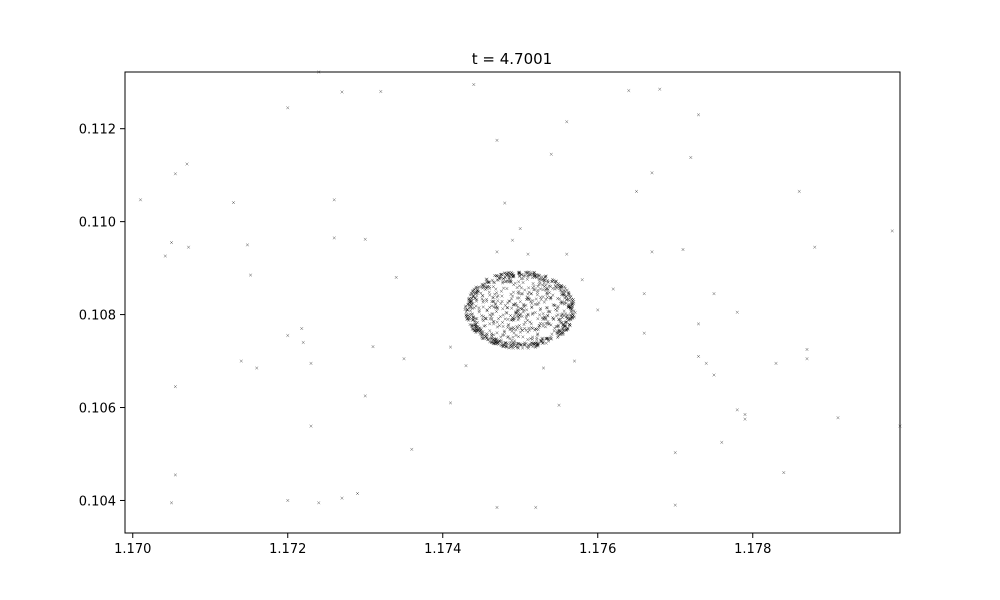  I want to click on x-tick-label: 1.172, so click(287, 549).